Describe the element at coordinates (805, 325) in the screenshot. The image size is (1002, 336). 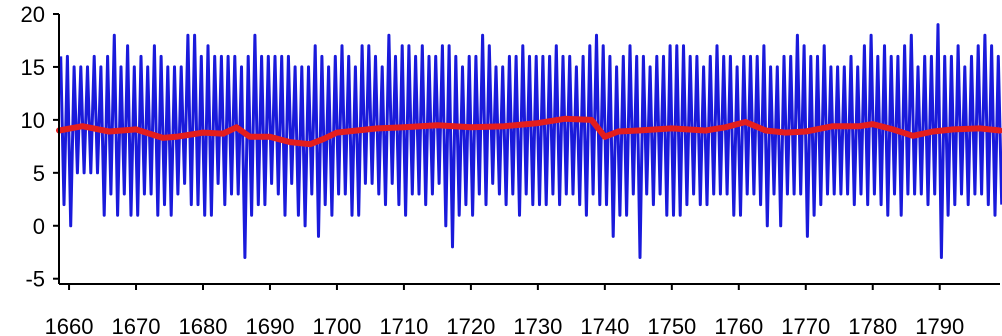
I see `x-tick-label: 1770` at that location.